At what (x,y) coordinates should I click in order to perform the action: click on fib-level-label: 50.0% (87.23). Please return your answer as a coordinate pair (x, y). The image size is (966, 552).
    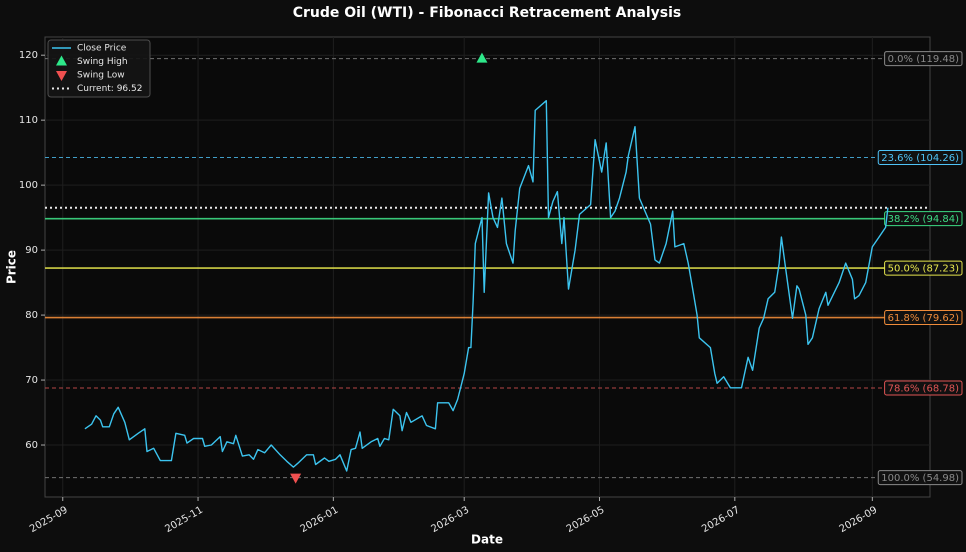
    Looking at the image, I should click on (923, 268).